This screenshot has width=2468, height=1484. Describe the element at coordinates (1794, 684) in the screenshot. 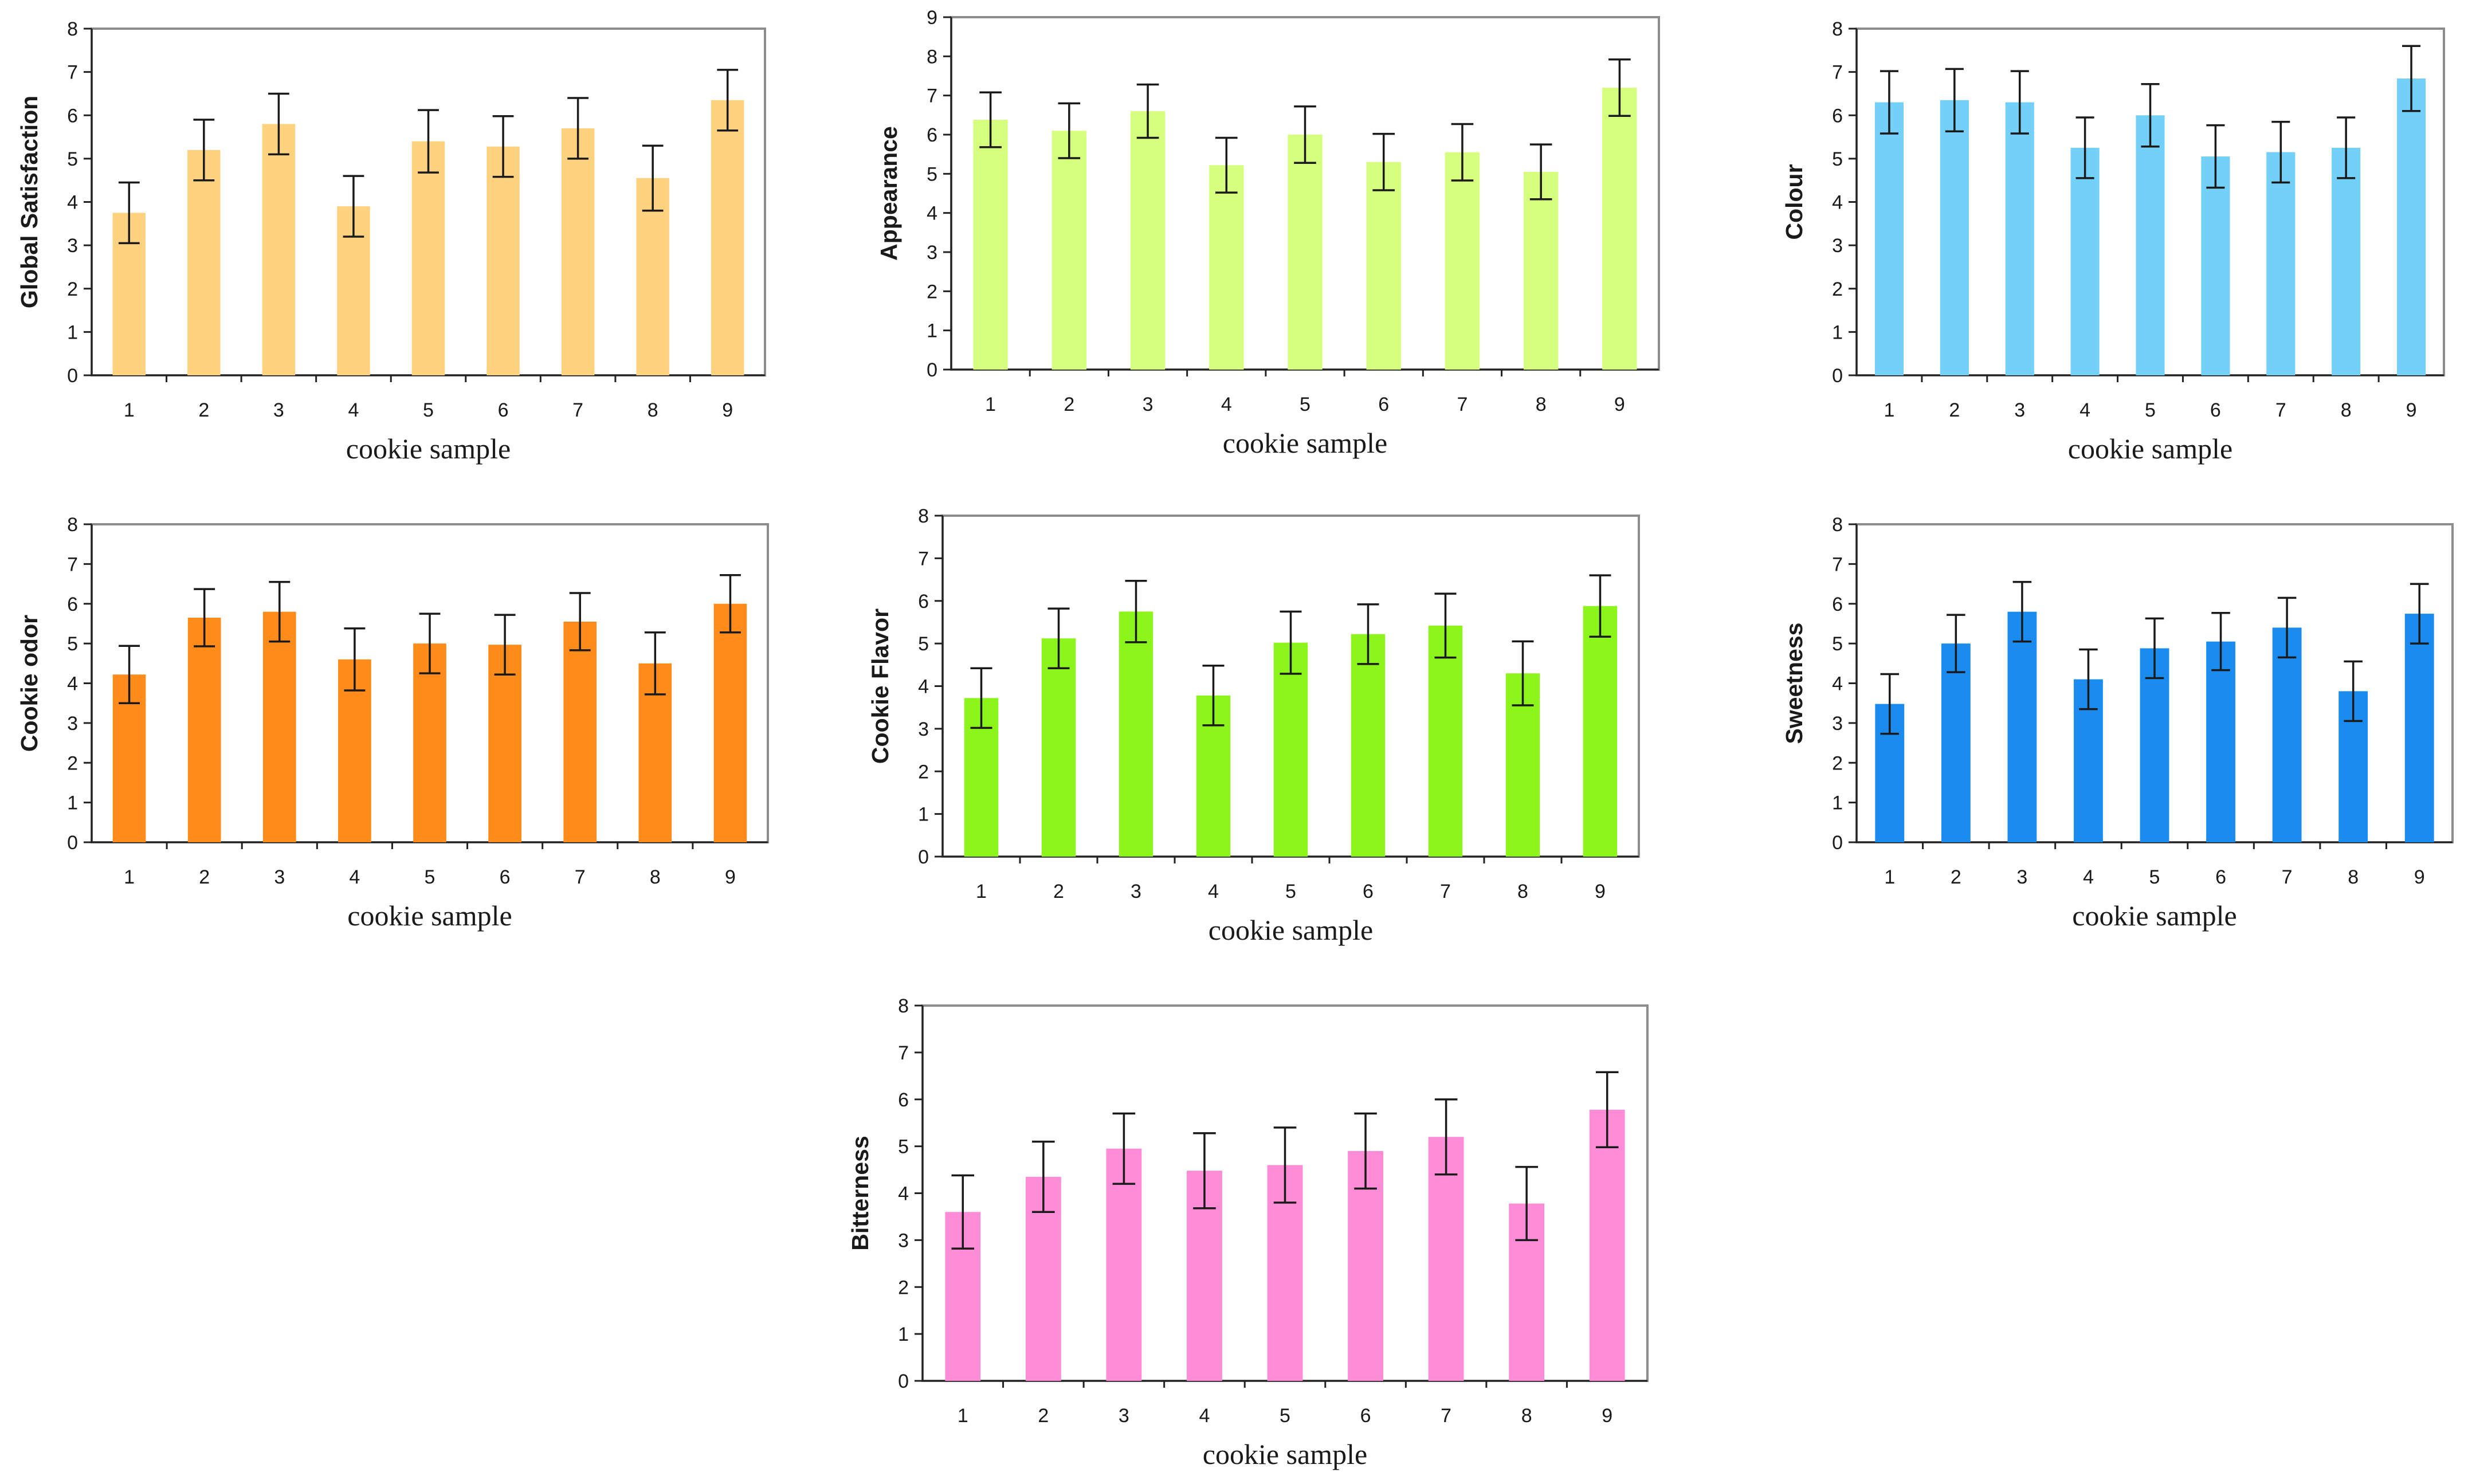

I see `y-axis-label: Sweetness` at that location.